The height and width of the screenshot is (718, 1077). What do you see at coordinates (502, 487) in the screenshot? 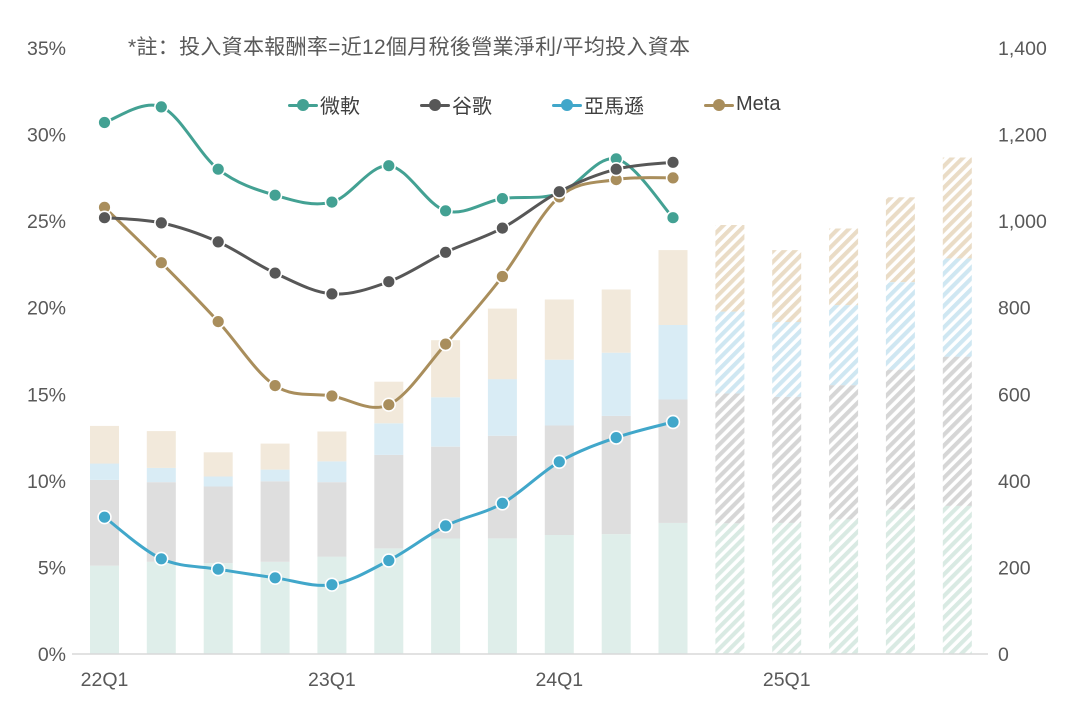
I see `bar-segment-google-23Q4` at bounding box center [502, 487].